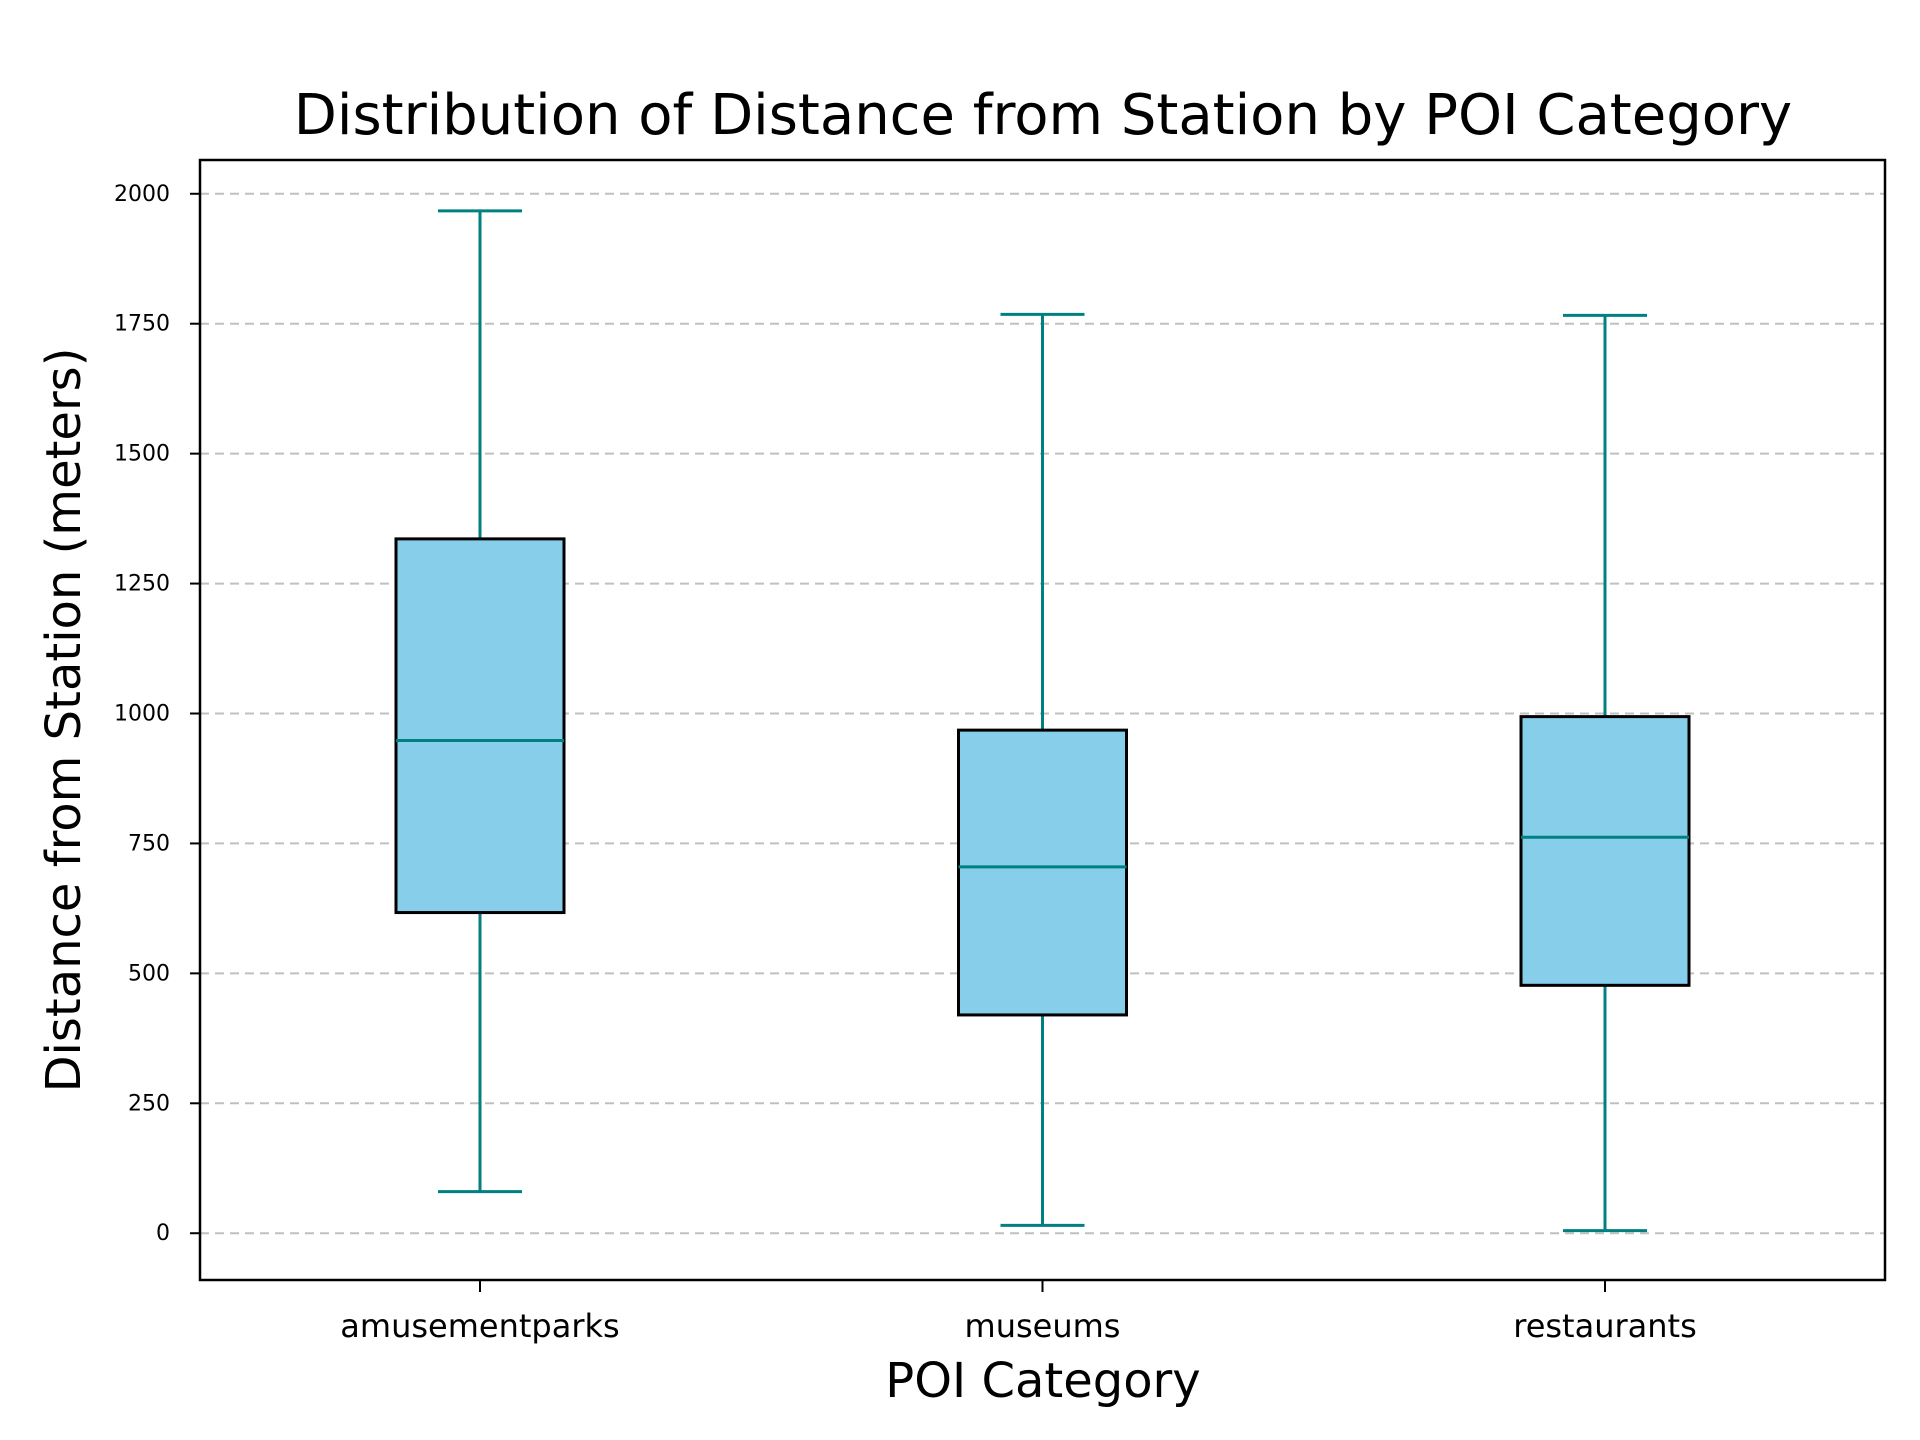  What do you see at coordinates (142, 194) in the screenshot?
I see `y-tick-label: 2000` at bounding box center [142, 194].